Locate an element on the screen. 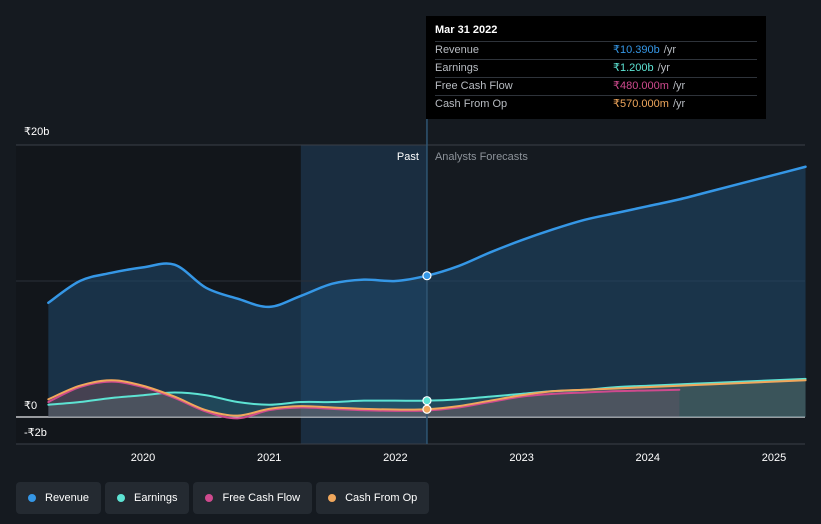 The image size is (821, 524). legend-item-earnings: Earnings is located at coordinates (147, 498).